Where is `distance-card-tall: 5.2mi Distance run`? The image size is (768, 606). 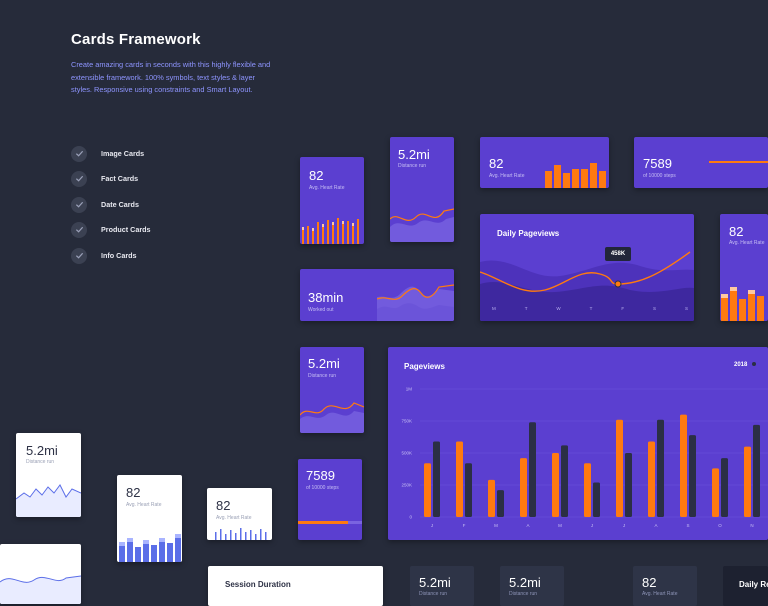 distance-card-tall: 5.2mi Distance run is located at coordinates (422, 189).